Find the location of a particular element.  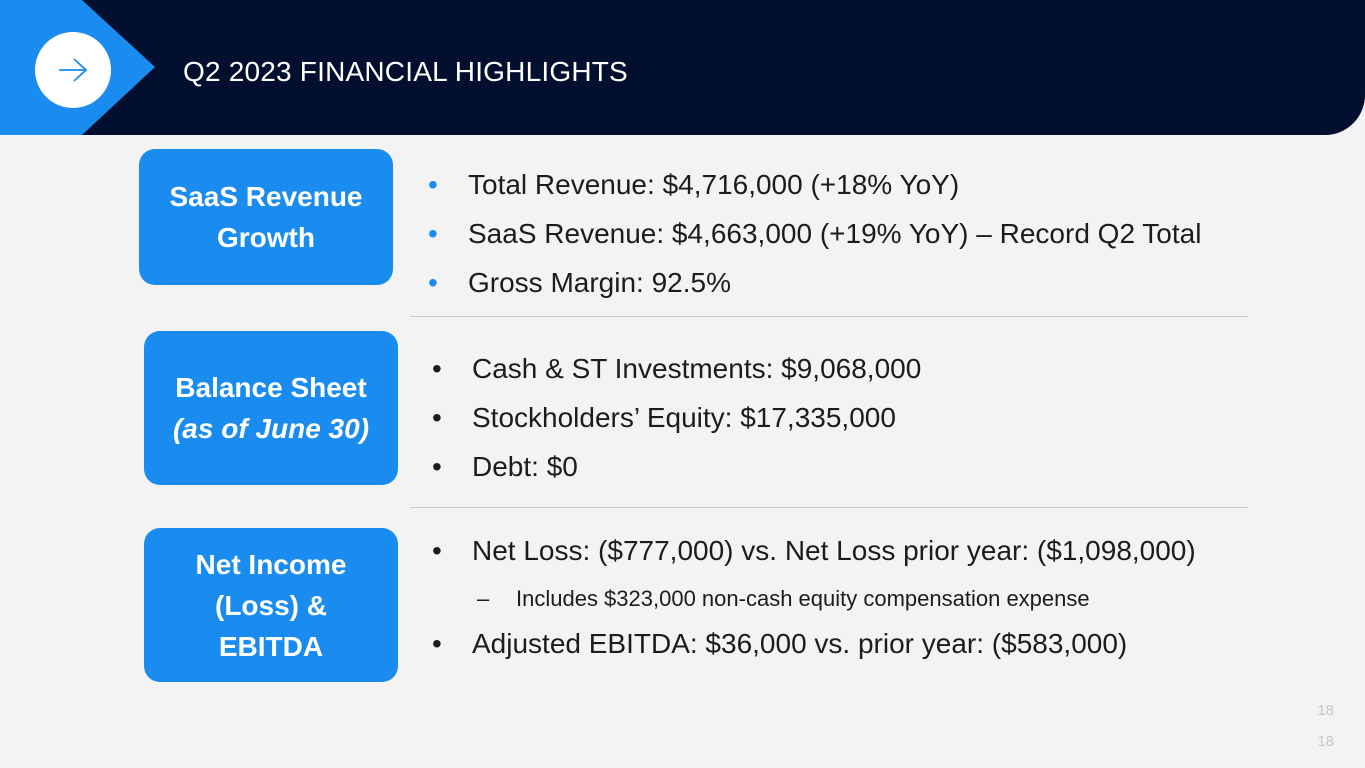

arrow-right-icon is located at coordinates (73, 70).